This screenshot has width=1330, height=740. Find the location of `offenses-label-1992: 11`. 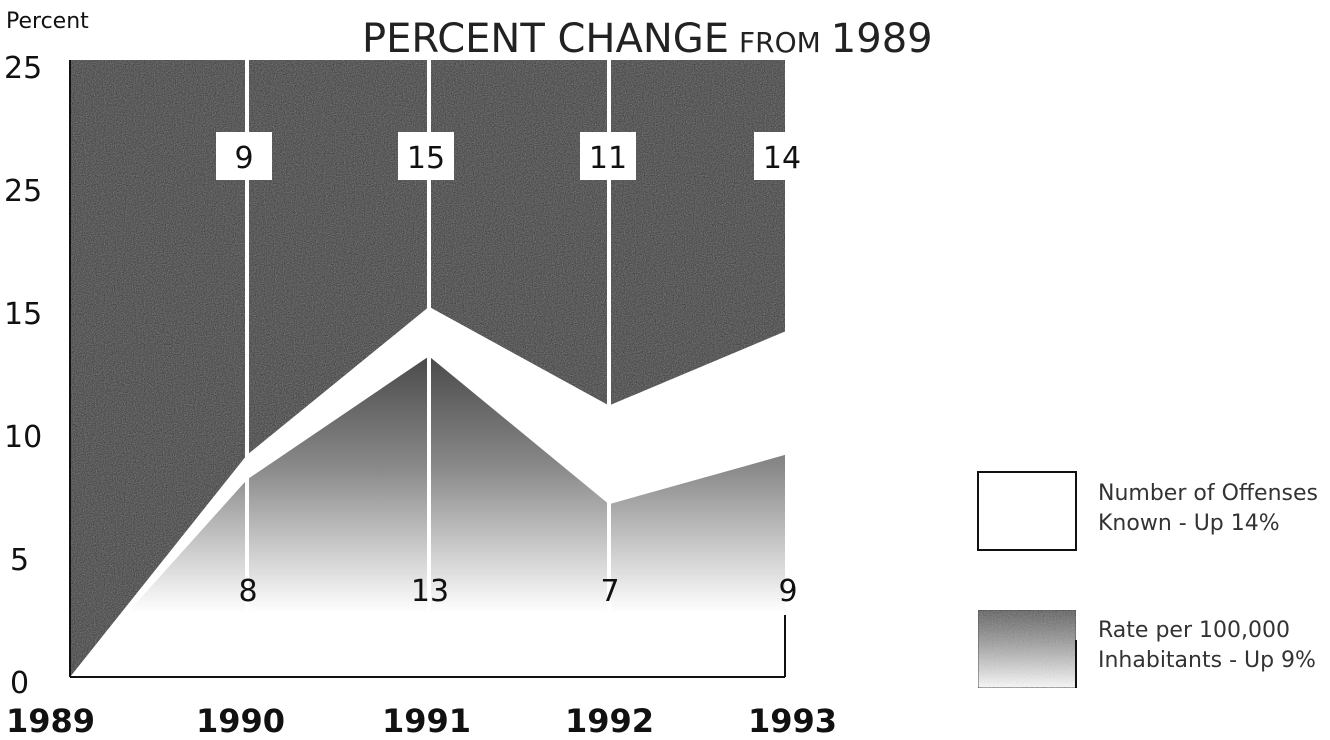

offenses-label-1992: 11 is located at coordinates (608, 158).